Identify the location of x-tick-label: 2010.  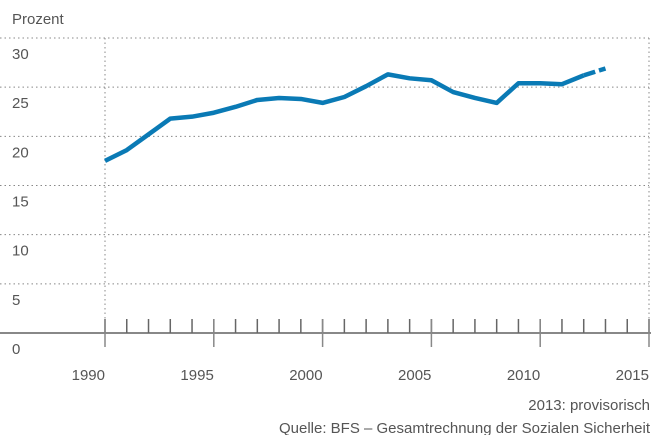
(523, 375).